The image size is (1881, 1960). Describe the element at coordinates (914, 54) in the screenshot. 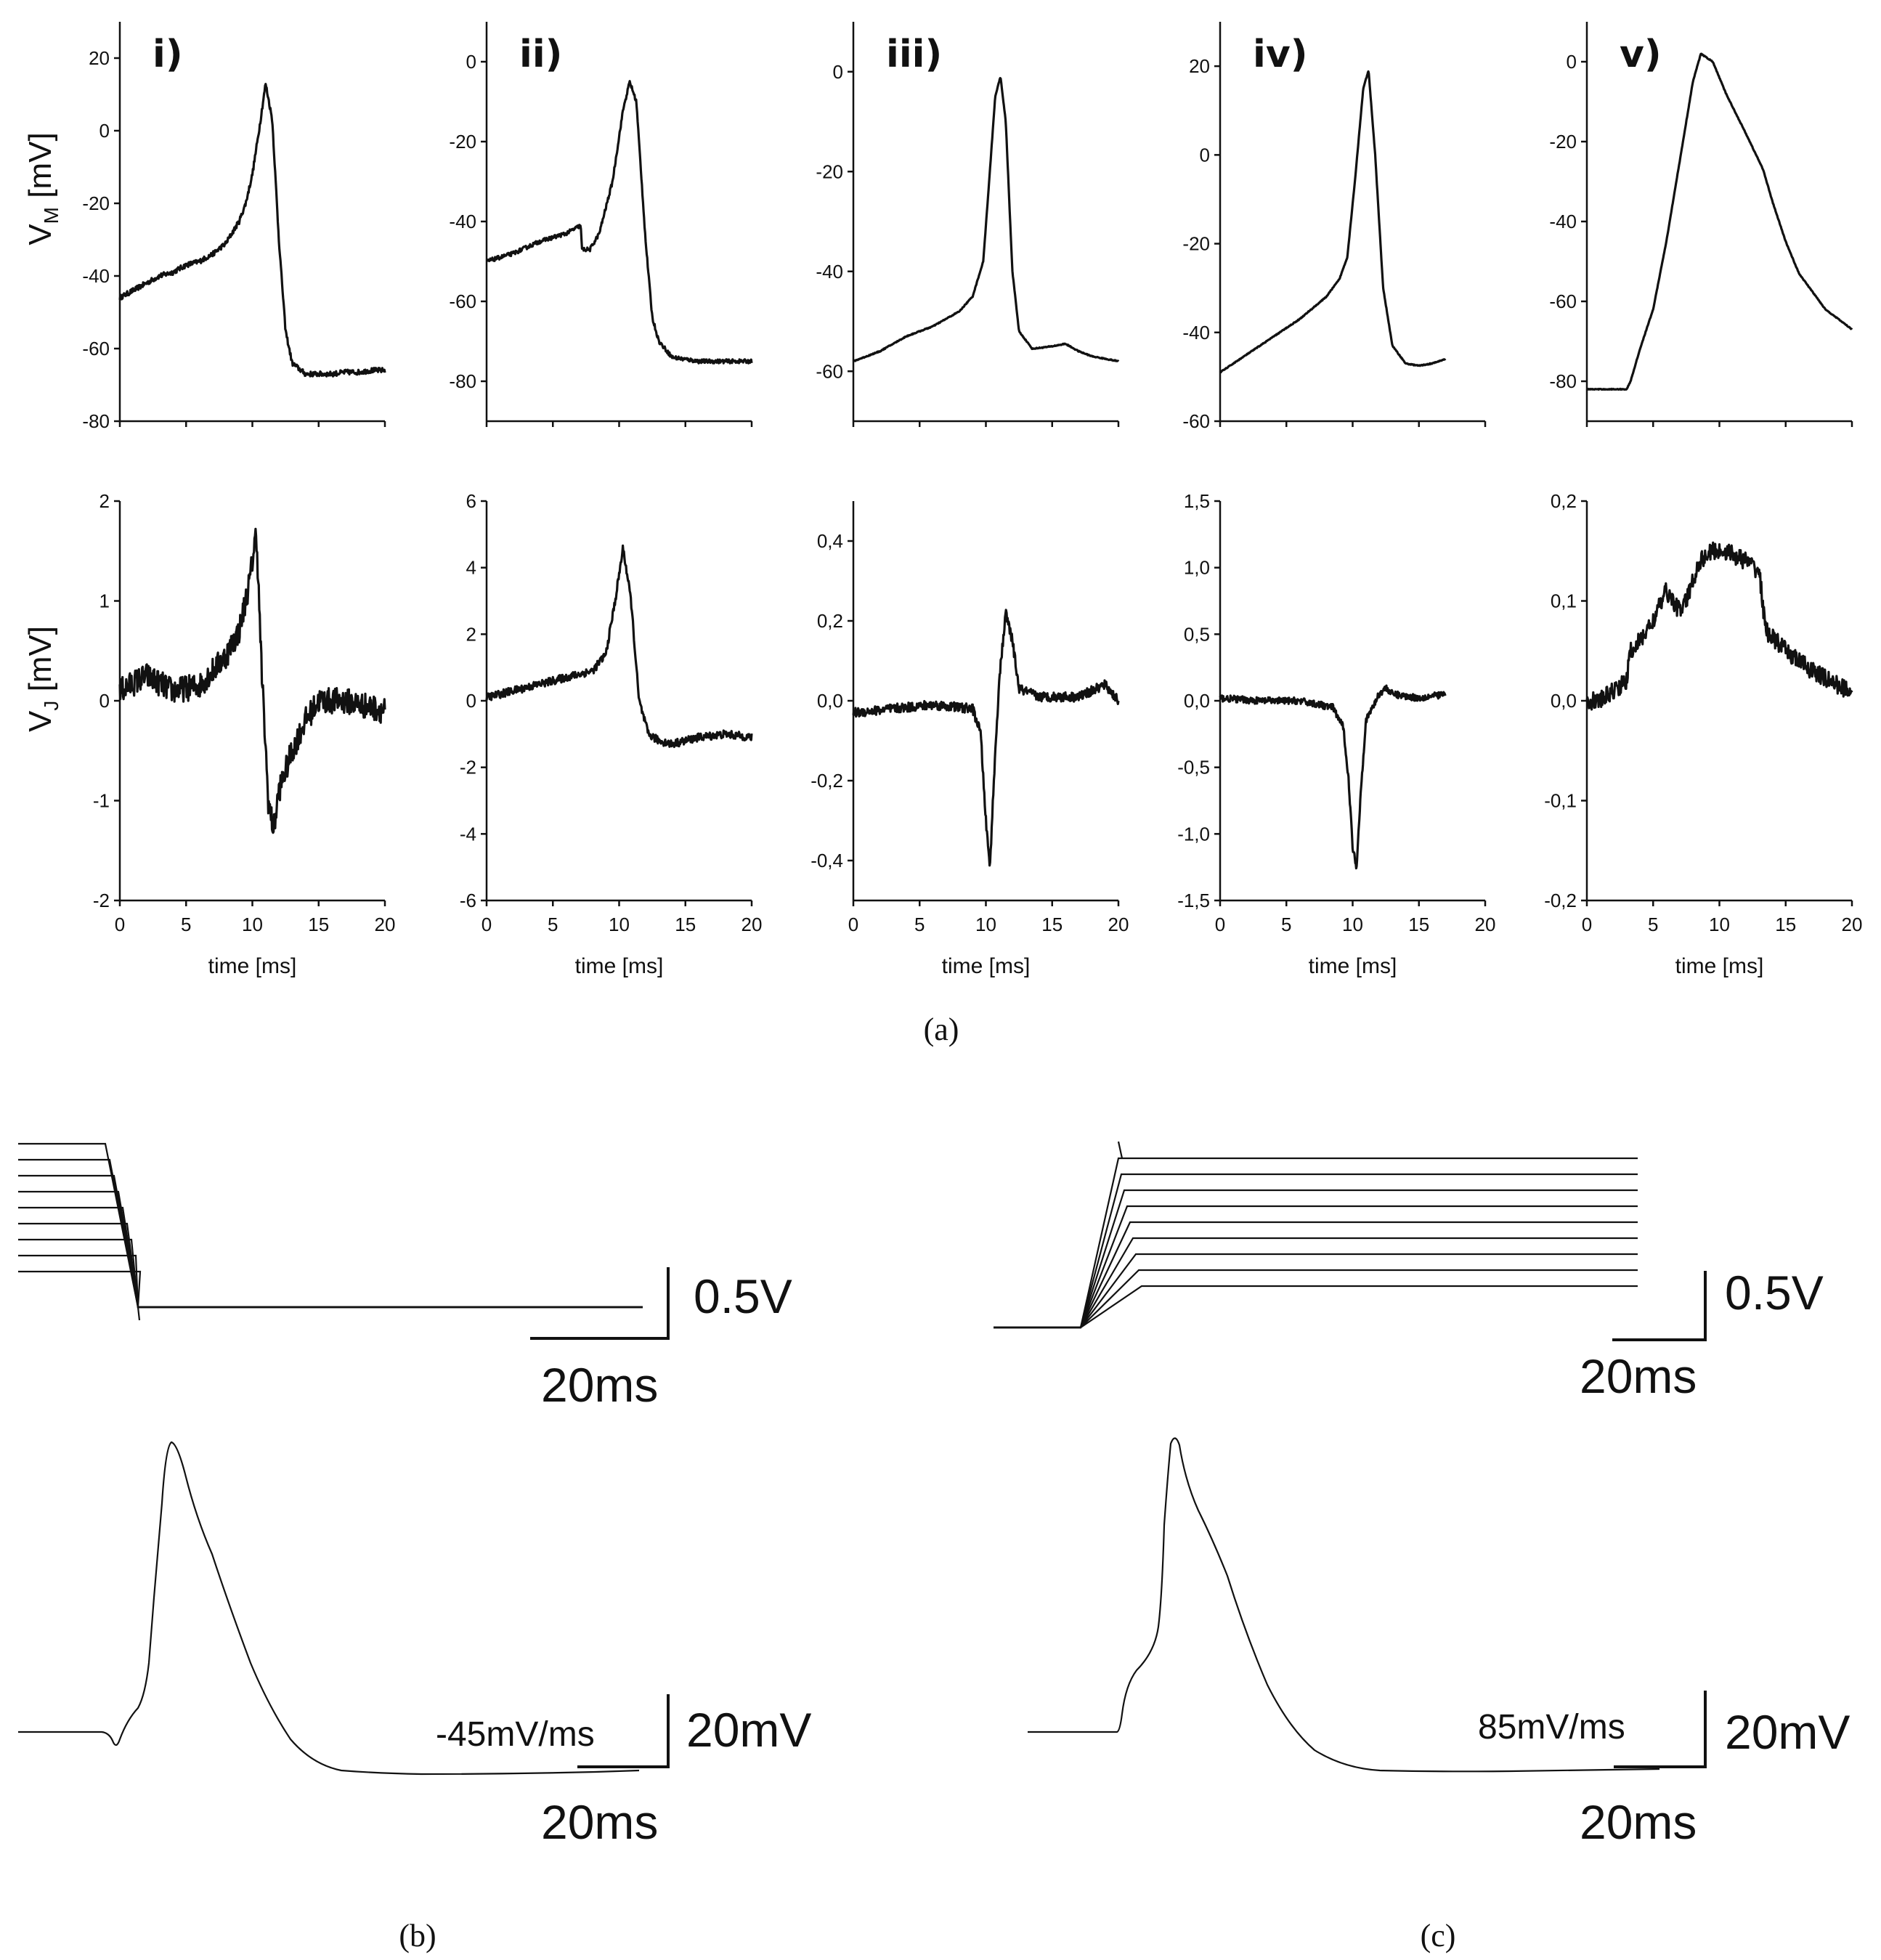

I see `column-label: iii)` at that location.